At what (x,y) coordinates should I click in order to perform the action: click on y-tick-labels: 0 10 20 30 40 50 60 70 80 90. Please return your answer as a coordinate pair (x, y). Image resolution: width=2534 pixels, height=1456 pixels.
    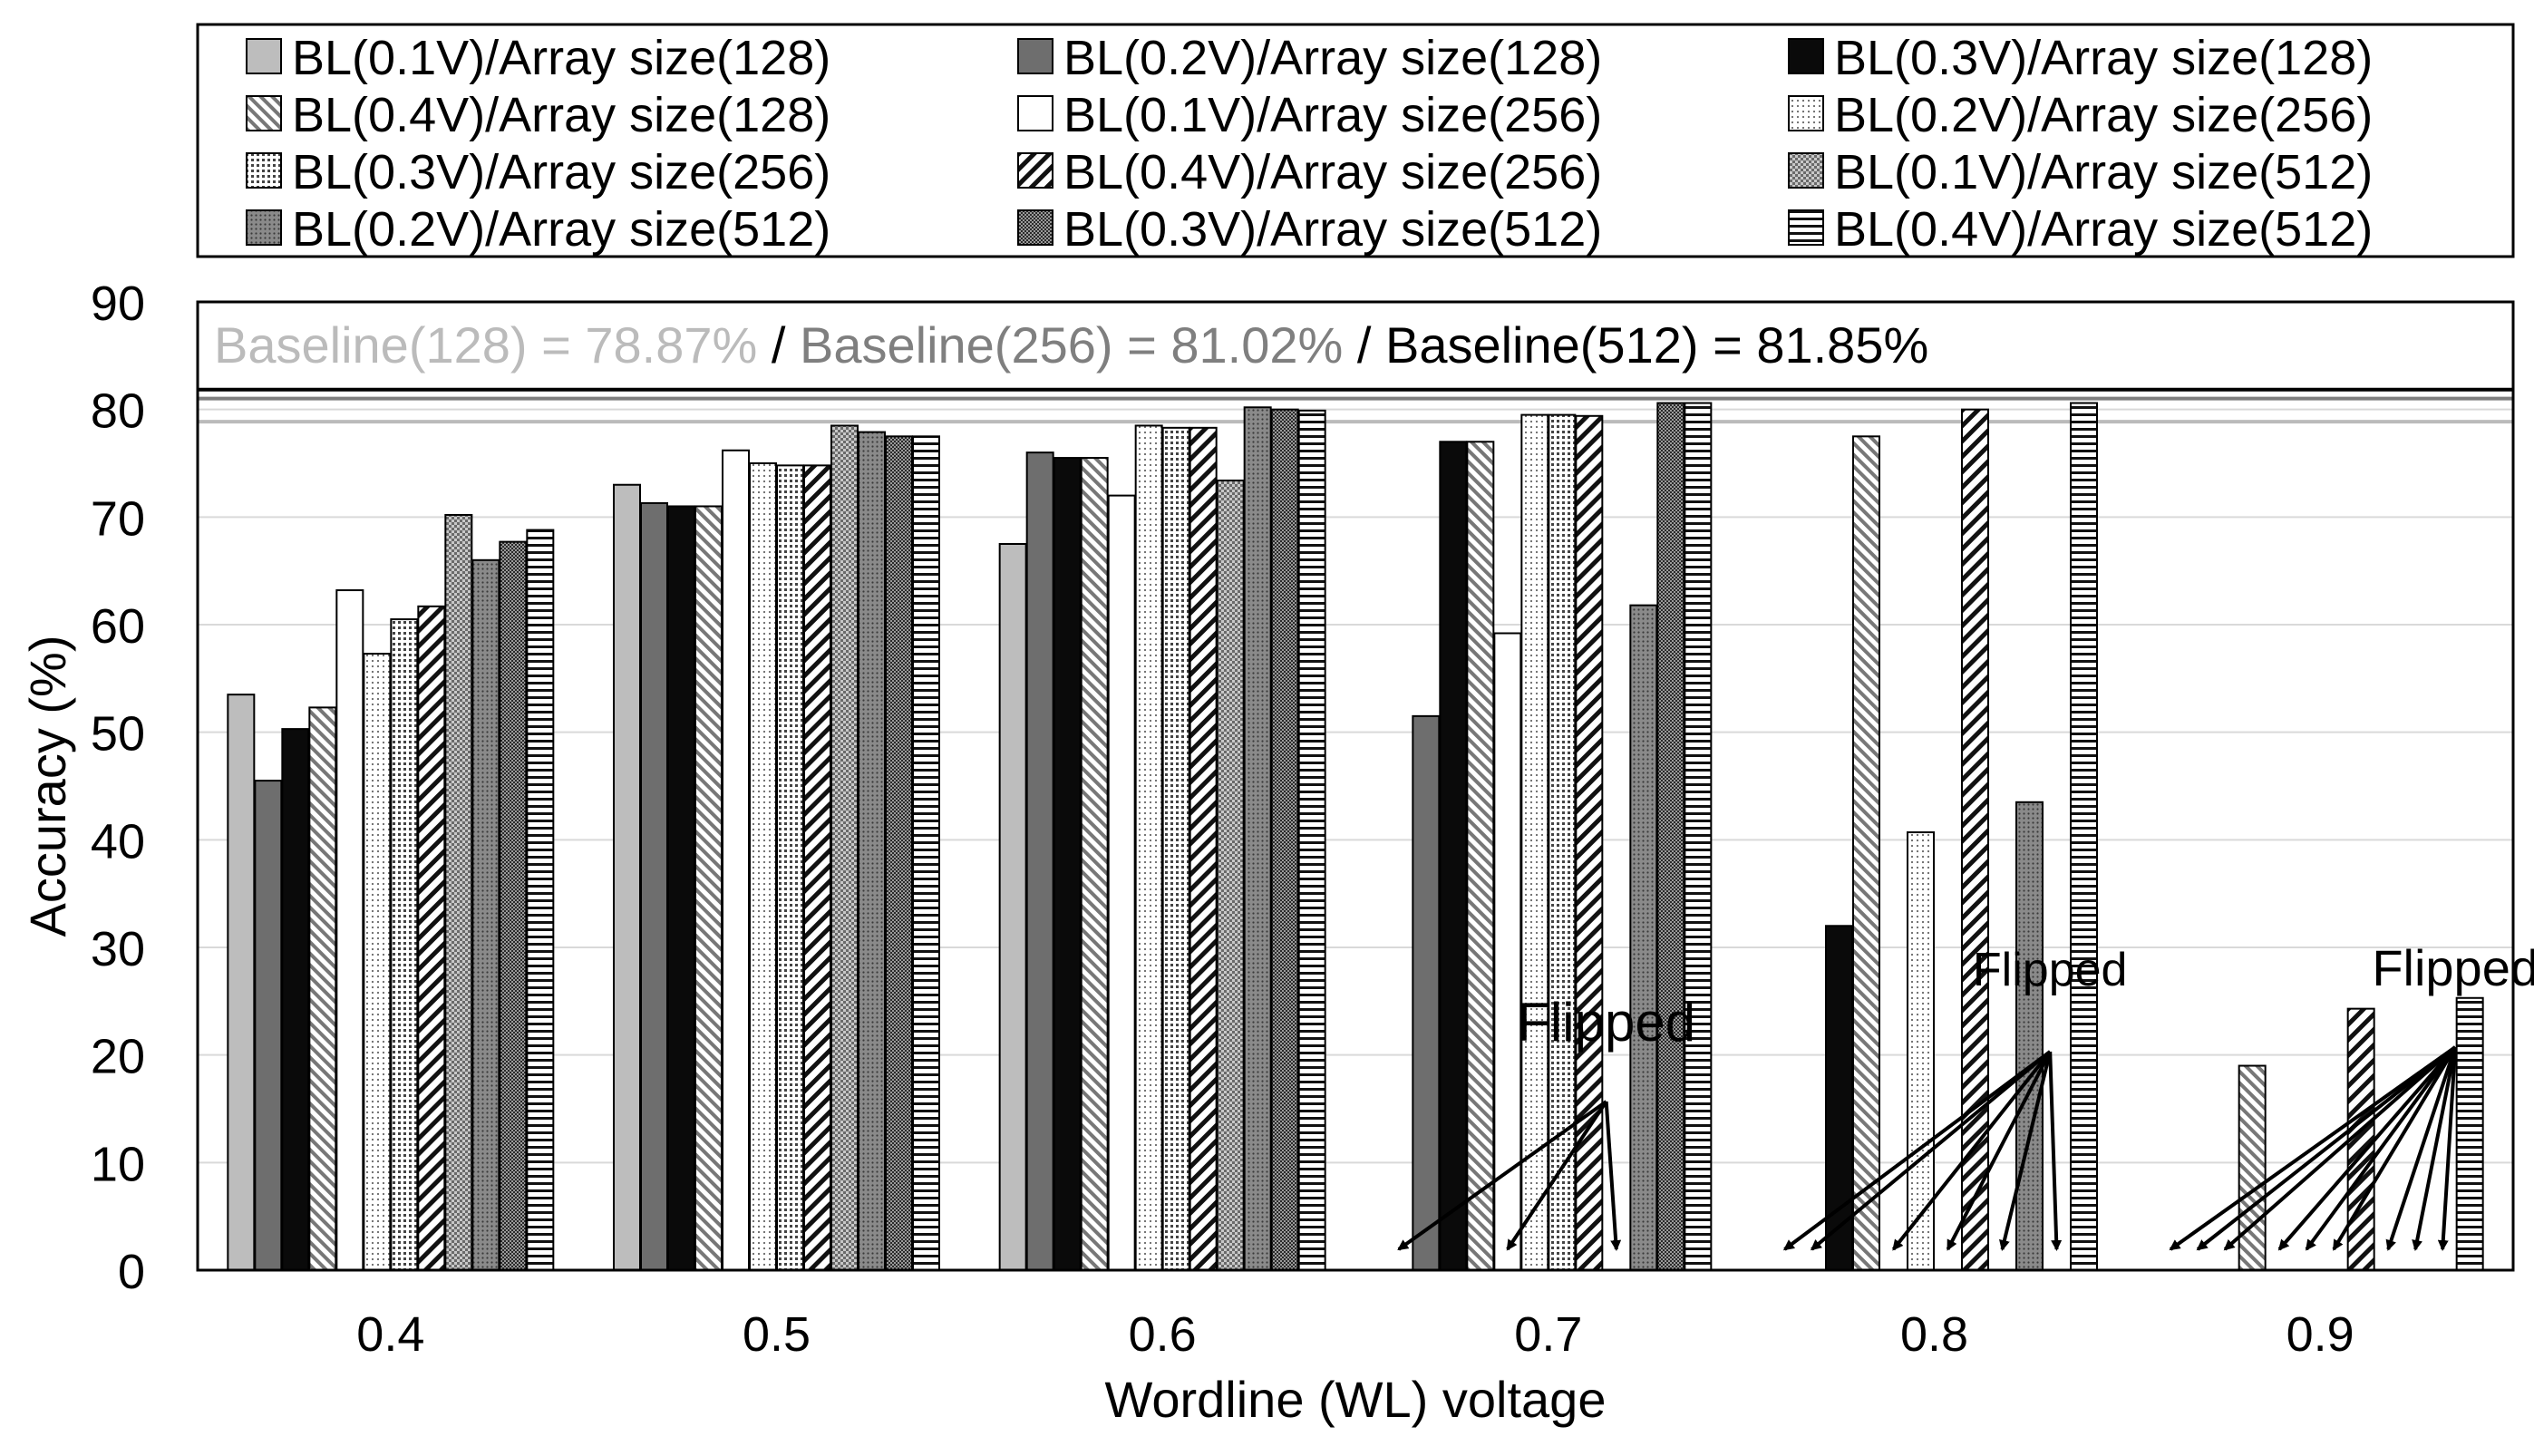
    Looking at the image, I should click on (118, 788).